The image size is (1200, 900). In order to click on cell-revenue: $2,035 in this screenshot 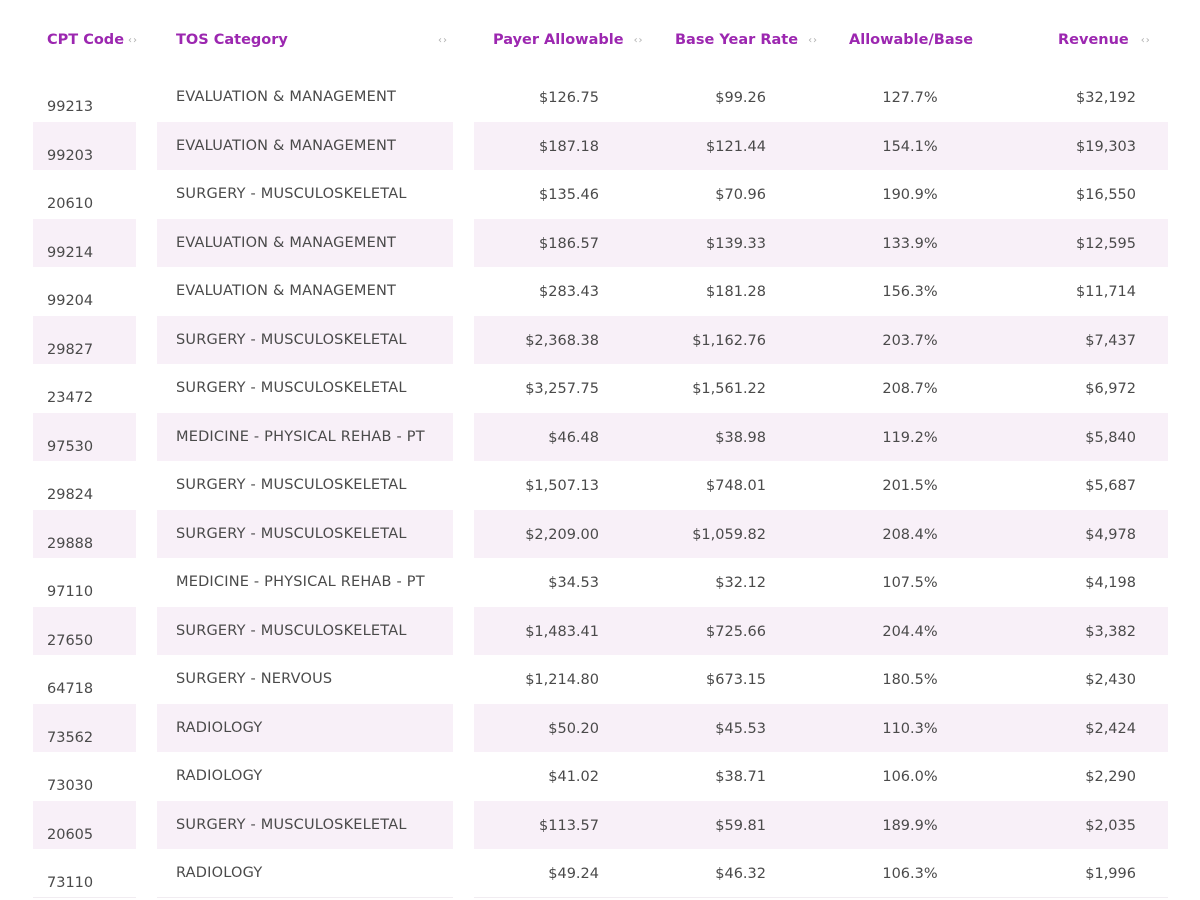, I will do `click(1110, 825)`.